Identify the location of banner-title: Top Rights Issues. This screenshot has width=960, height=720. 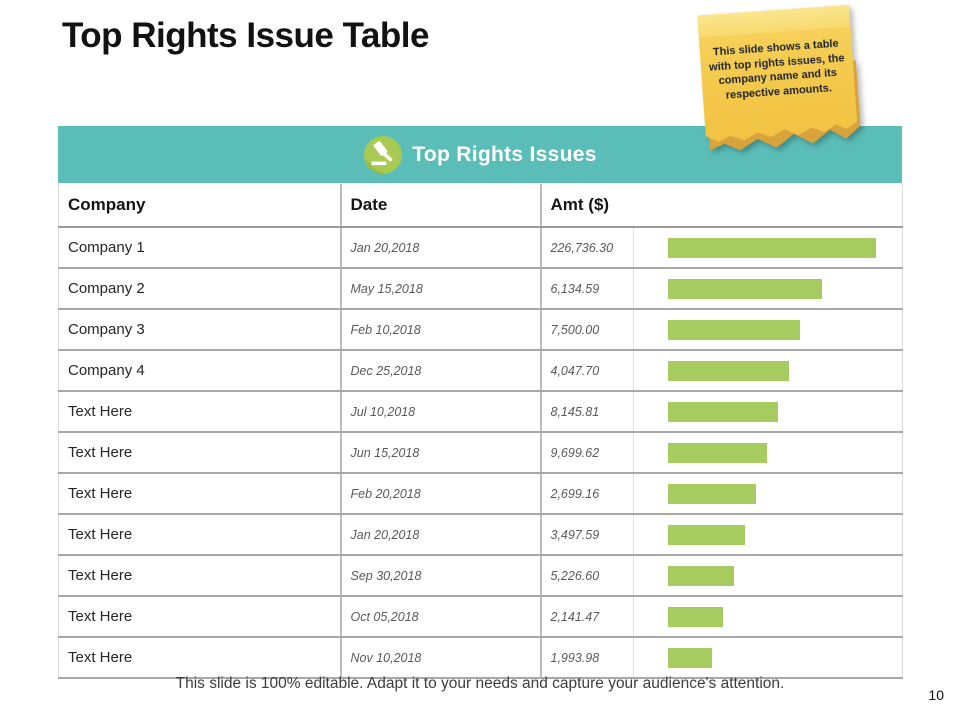
(504, 154).